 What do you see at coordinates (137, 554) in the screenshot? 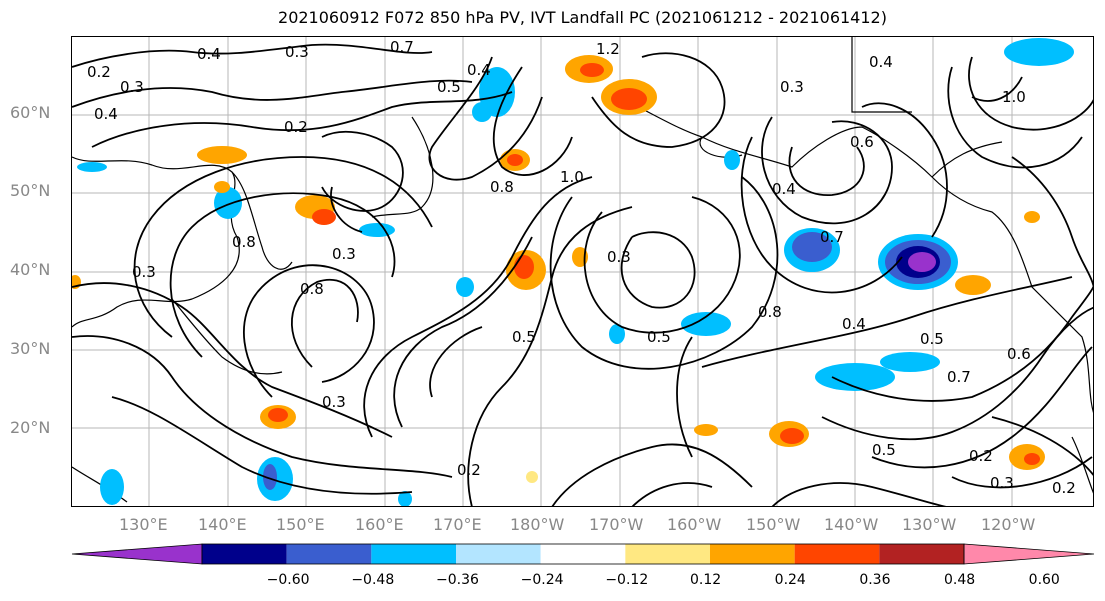
I see `colorbar-extend-low` at bounding box center [137, 554].